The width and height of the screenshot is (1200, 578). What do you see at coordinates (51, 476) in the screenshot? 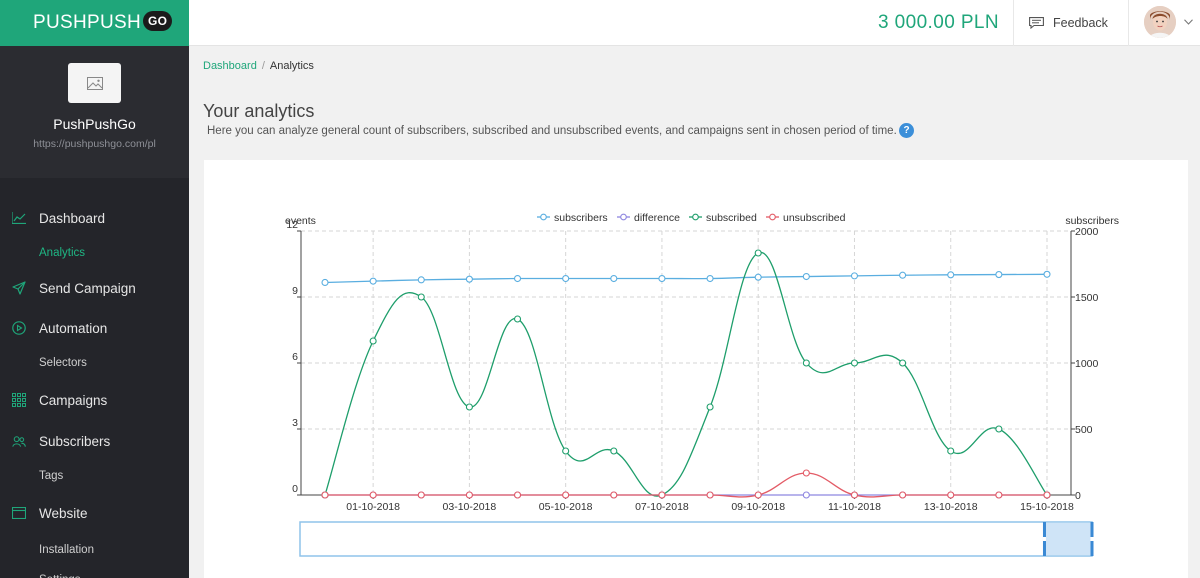
I see `sidebar-item-tags: Tags` at bounding box center [51, 476].